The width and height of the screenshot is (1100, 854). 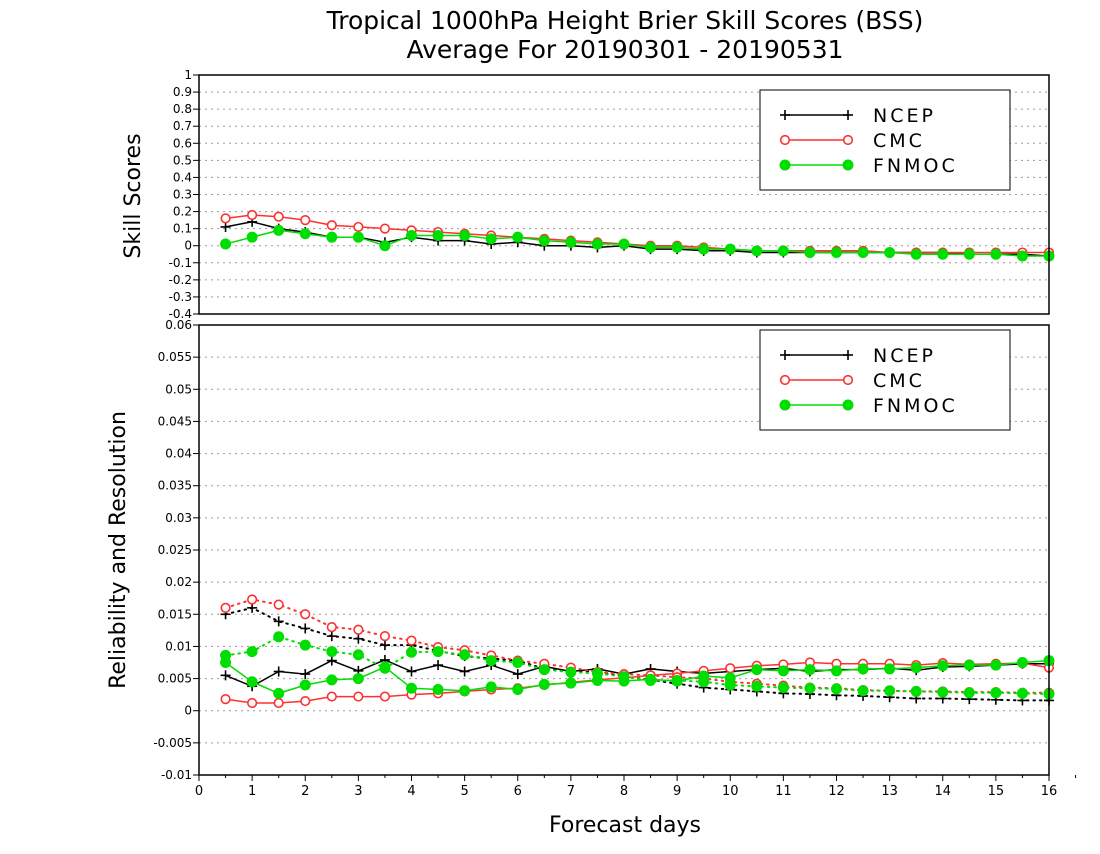 I want to click on xtick-label: 6, so click(x=518, y=791).